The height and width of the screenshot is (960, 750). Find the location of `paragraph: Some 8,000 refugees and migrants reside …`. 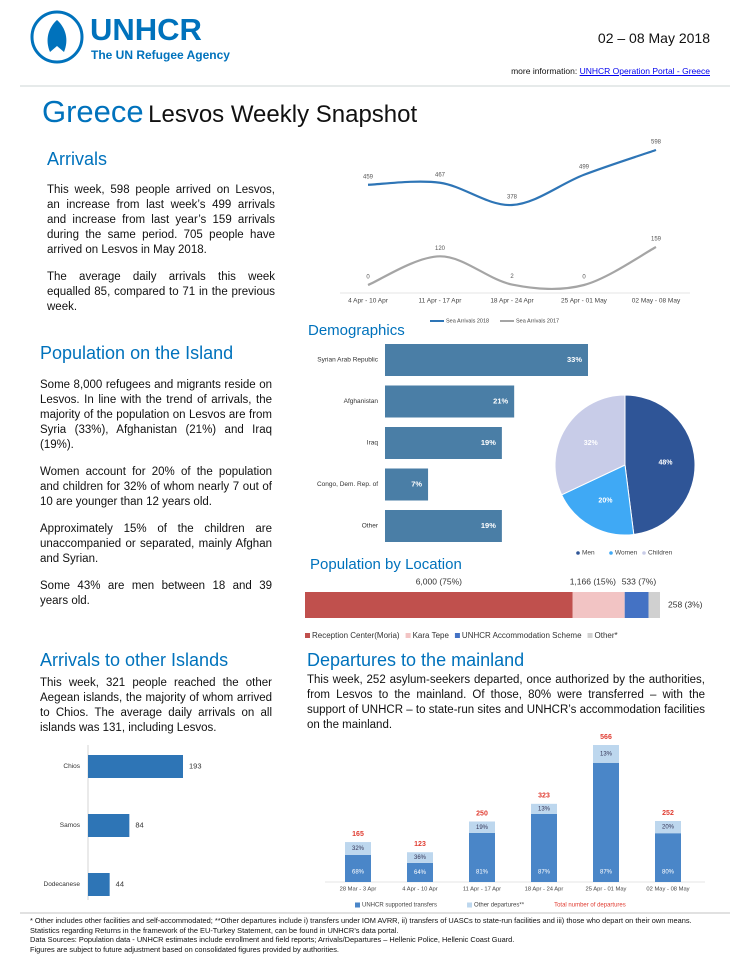

paragraph: Some 8,000 refugees and migrants reside … is located at coordinates (156, 415).